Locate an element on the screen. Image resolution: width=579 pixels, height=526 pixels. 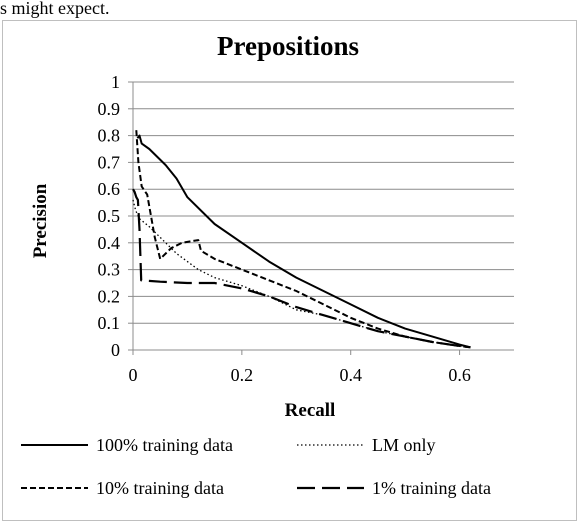
y-tick-label: 0.7 is located at coordinates (109, 162).